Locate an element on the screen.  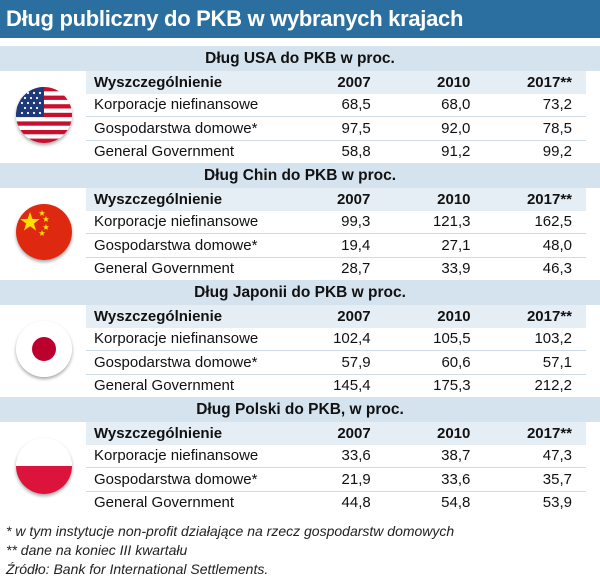
cell-2007: 97,5 is located at coordinates (346, 128).